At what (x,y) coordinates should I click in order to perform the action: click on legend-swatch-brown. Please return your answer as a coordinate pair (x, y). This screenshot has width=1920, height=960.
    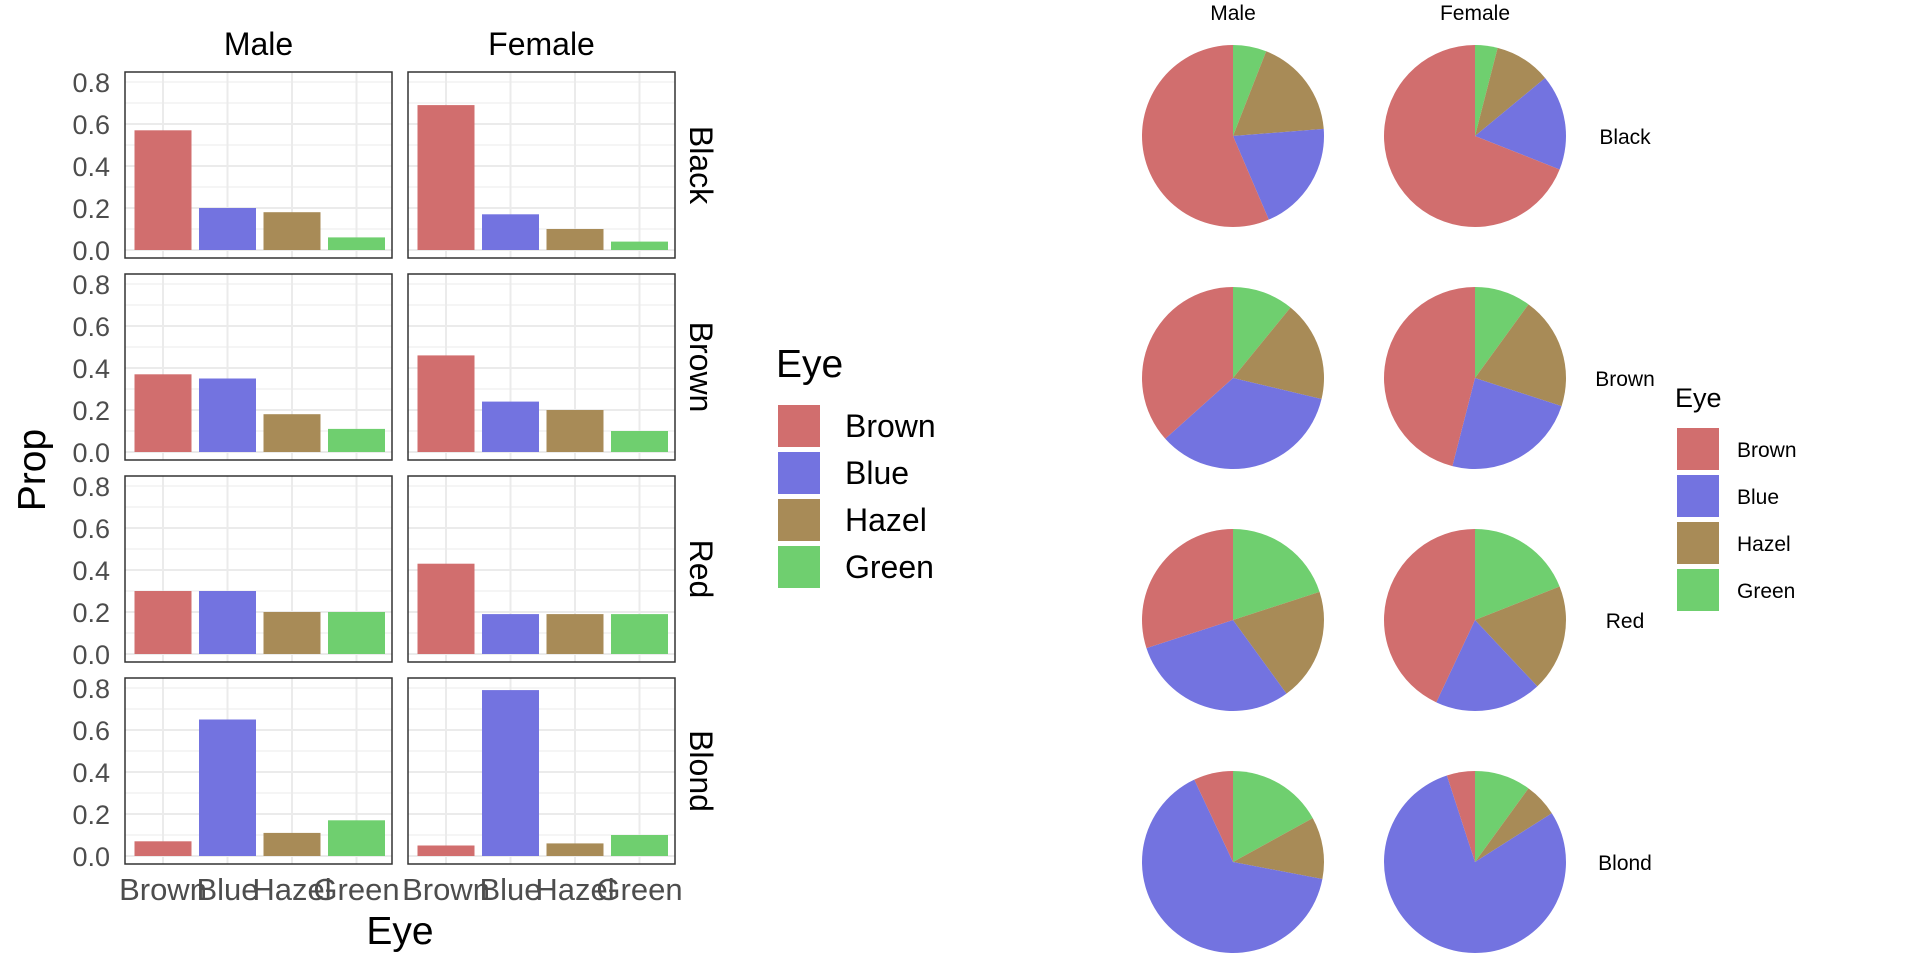
    Looking at the image, I should click on (799, 426).